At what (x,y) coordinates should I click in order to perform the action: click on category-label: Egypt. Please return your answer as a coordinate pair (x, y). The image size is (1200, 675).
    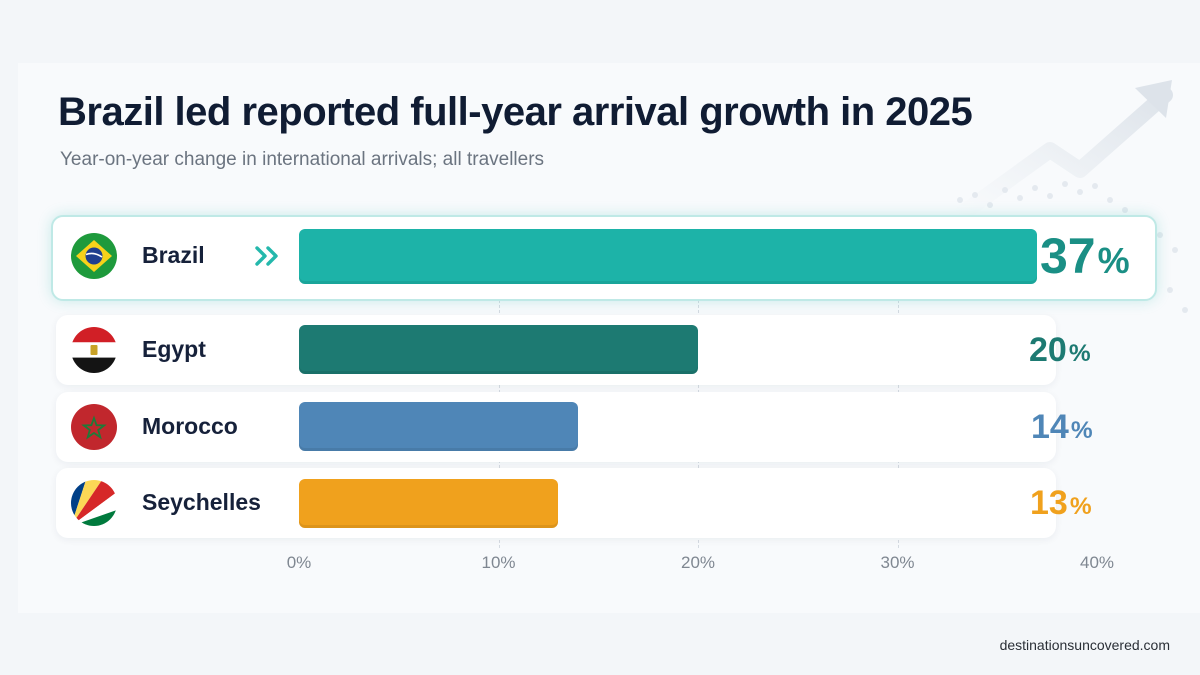
    Looking at the image, I should click on (174, 349).